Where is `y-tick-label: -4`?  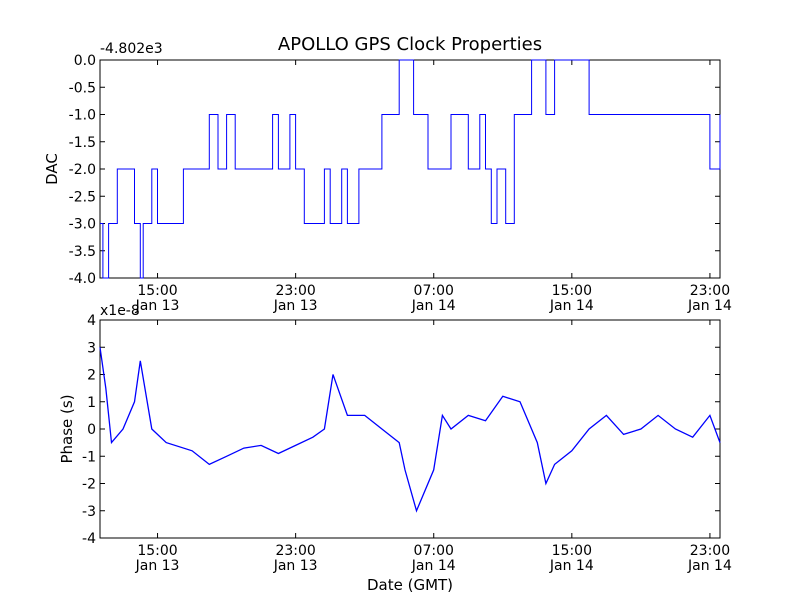 y-tick-label: -4 is located at coordinates (89, 539).